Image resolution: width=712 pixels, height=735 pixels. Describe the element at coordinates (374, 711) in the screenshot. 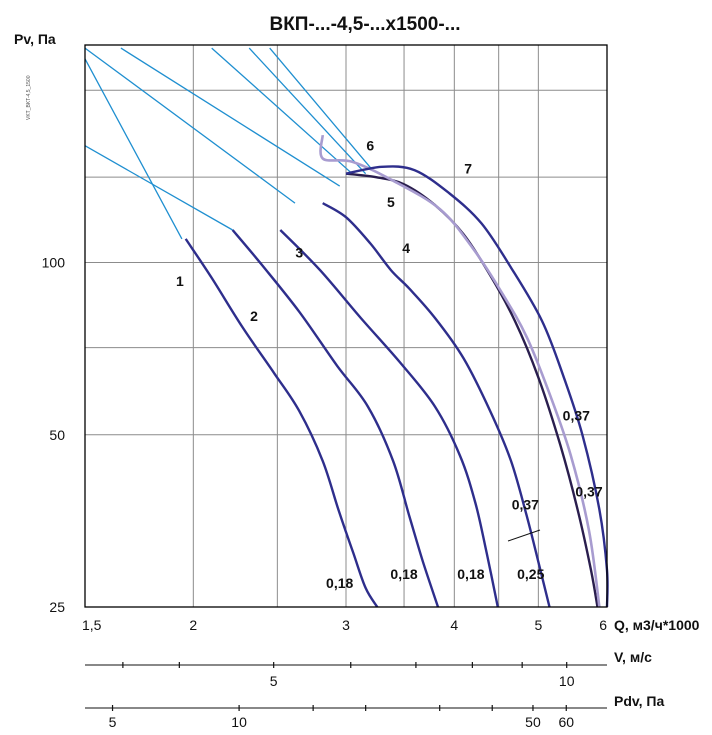

I see `dynamic-pressure-axis: 5 10 50 60 Pdv, Па` at that location.